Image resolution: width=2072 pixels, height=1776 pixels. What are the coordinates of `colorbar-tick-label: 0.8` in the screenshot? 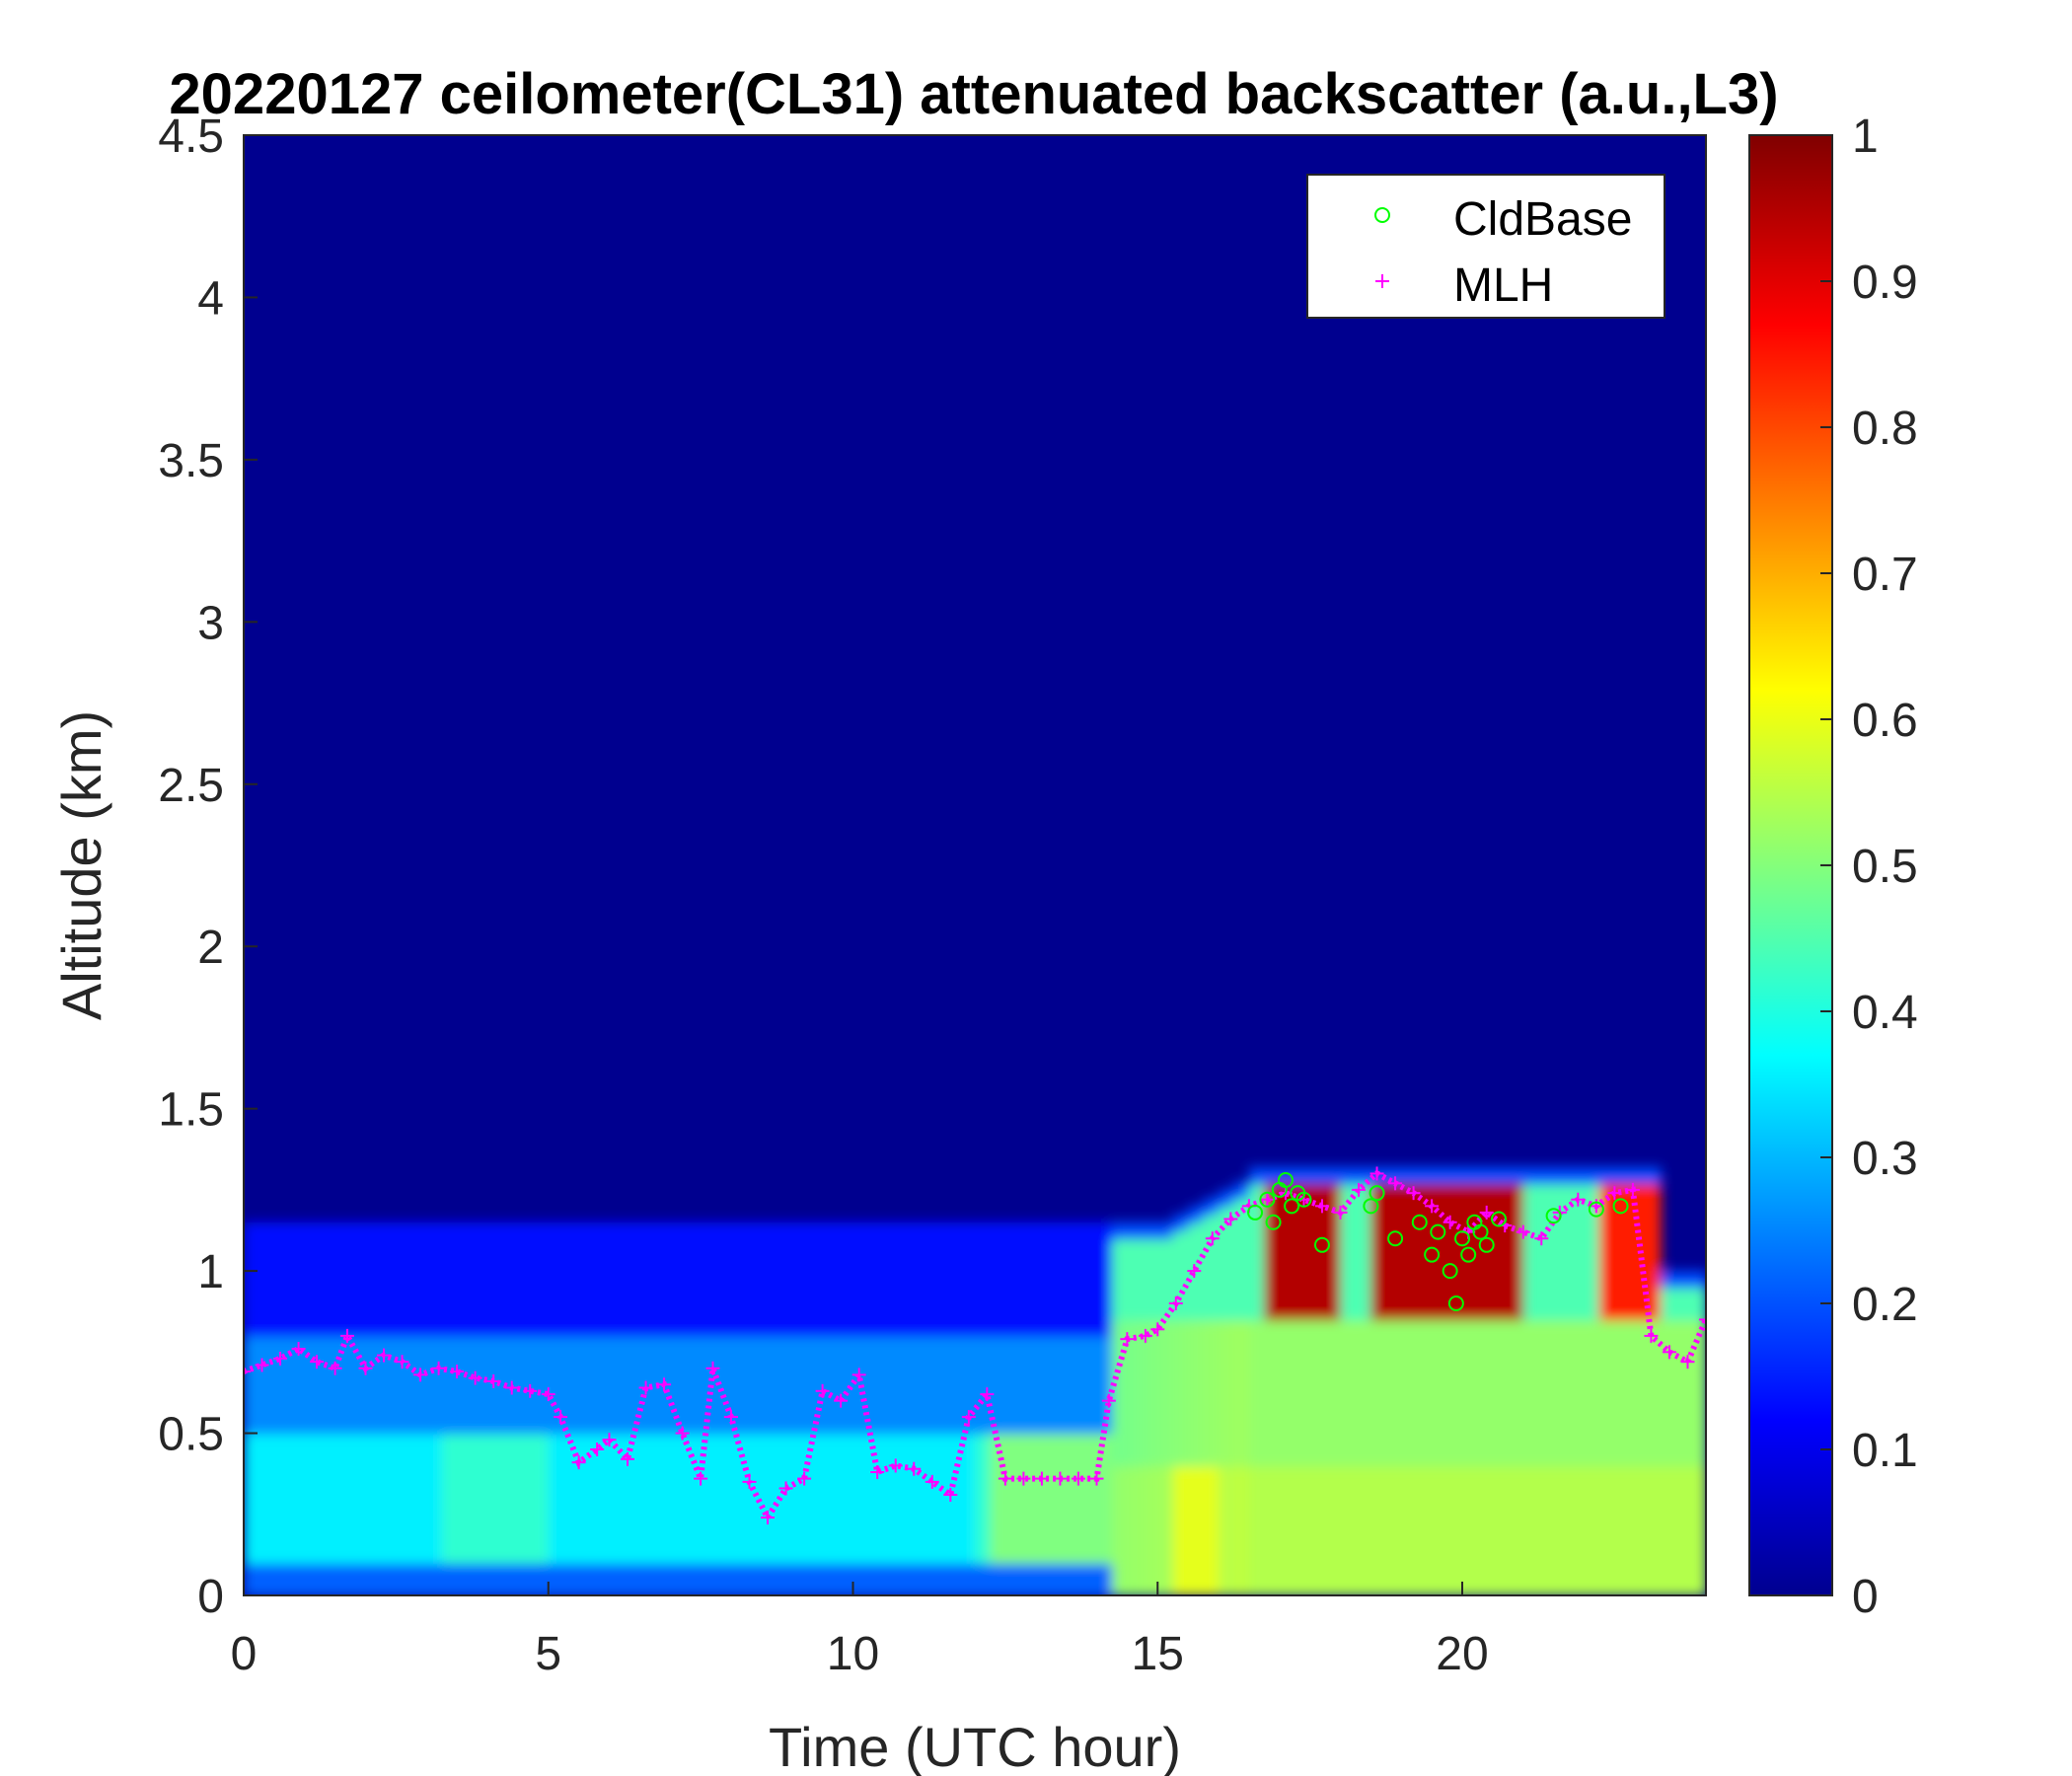 It's located at (1885, 429).